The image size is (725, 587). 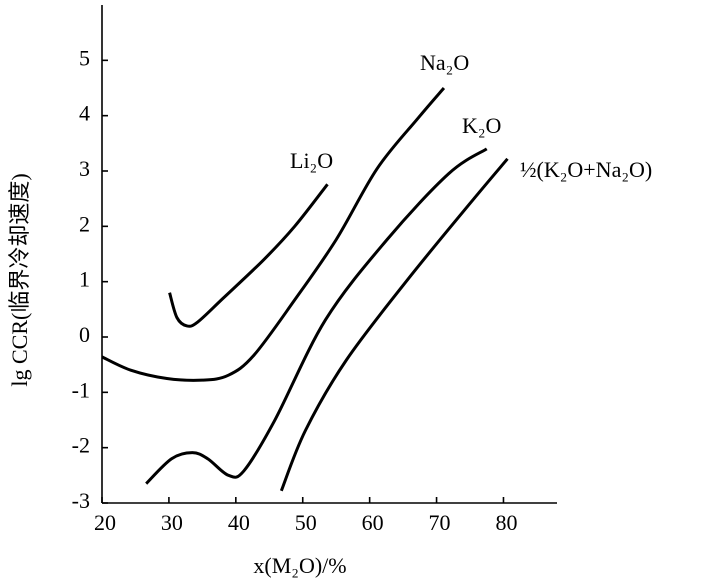 What do you see at coordinates (19, 279) in the screenshot?
I see `y-axis-label: lg CCR(临界冷却速度)` at bounding box center [19, 279].